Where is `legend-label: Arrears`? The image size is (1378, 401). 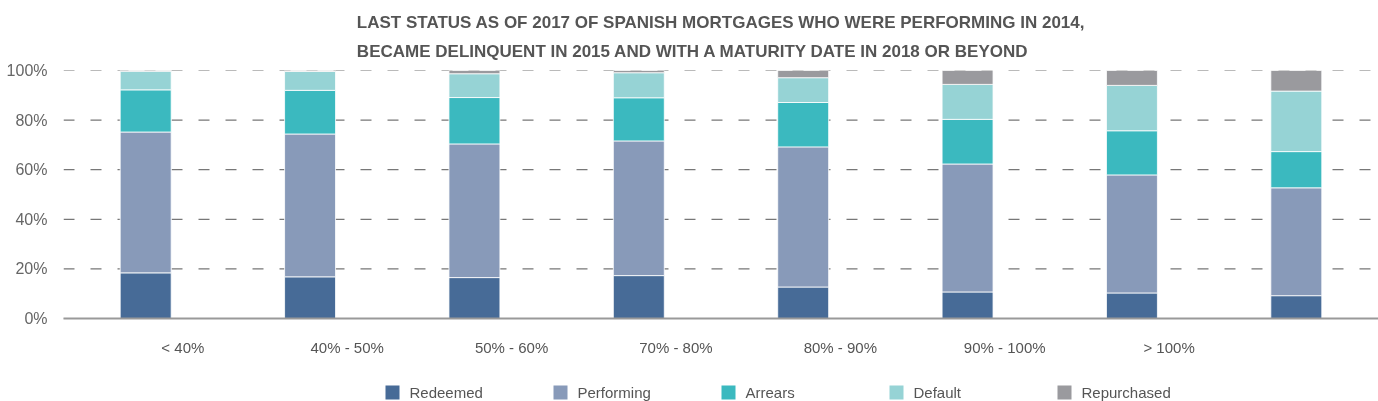
legend-label: Arrears is located at coordinates (770, 392).